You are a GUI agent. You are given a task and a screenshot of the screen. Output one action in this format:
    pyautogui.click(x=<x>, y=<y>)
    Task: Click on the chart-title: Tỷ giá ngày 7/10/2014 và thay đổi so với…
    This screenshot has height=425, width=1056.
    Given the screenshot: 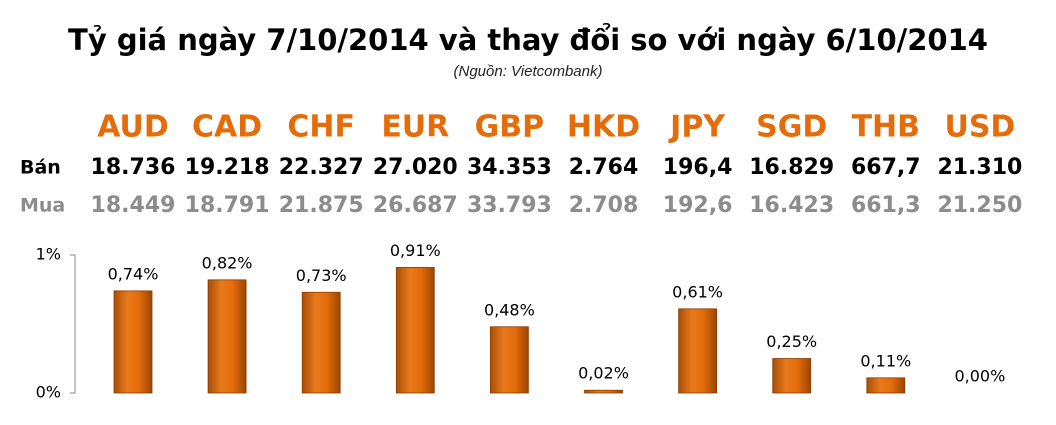 What is the action you would take?
    pyautogui.click(x=528, y=40)
    